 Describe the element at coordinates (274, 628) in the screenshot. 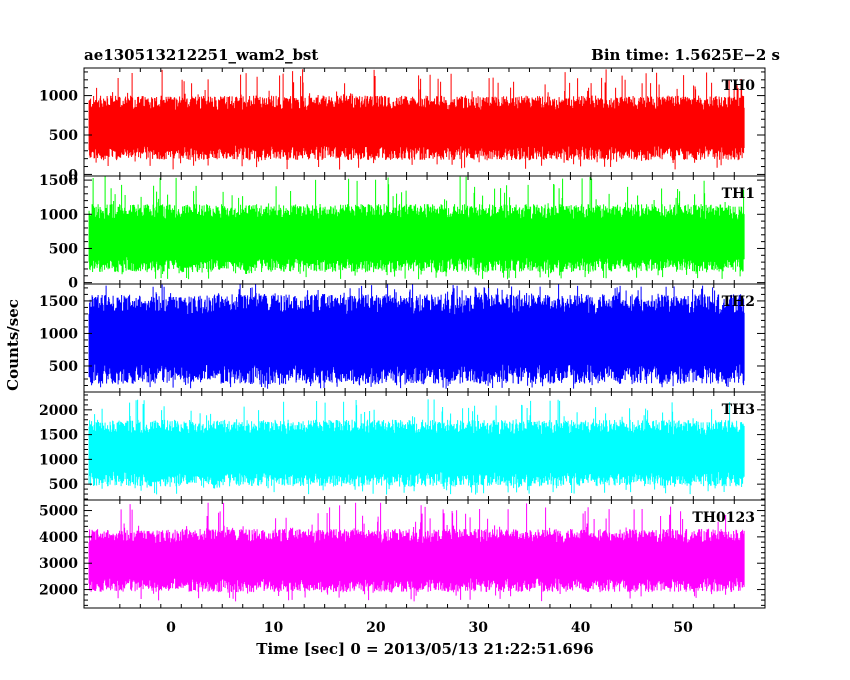

I see `x-tick-label: 10` at that location.